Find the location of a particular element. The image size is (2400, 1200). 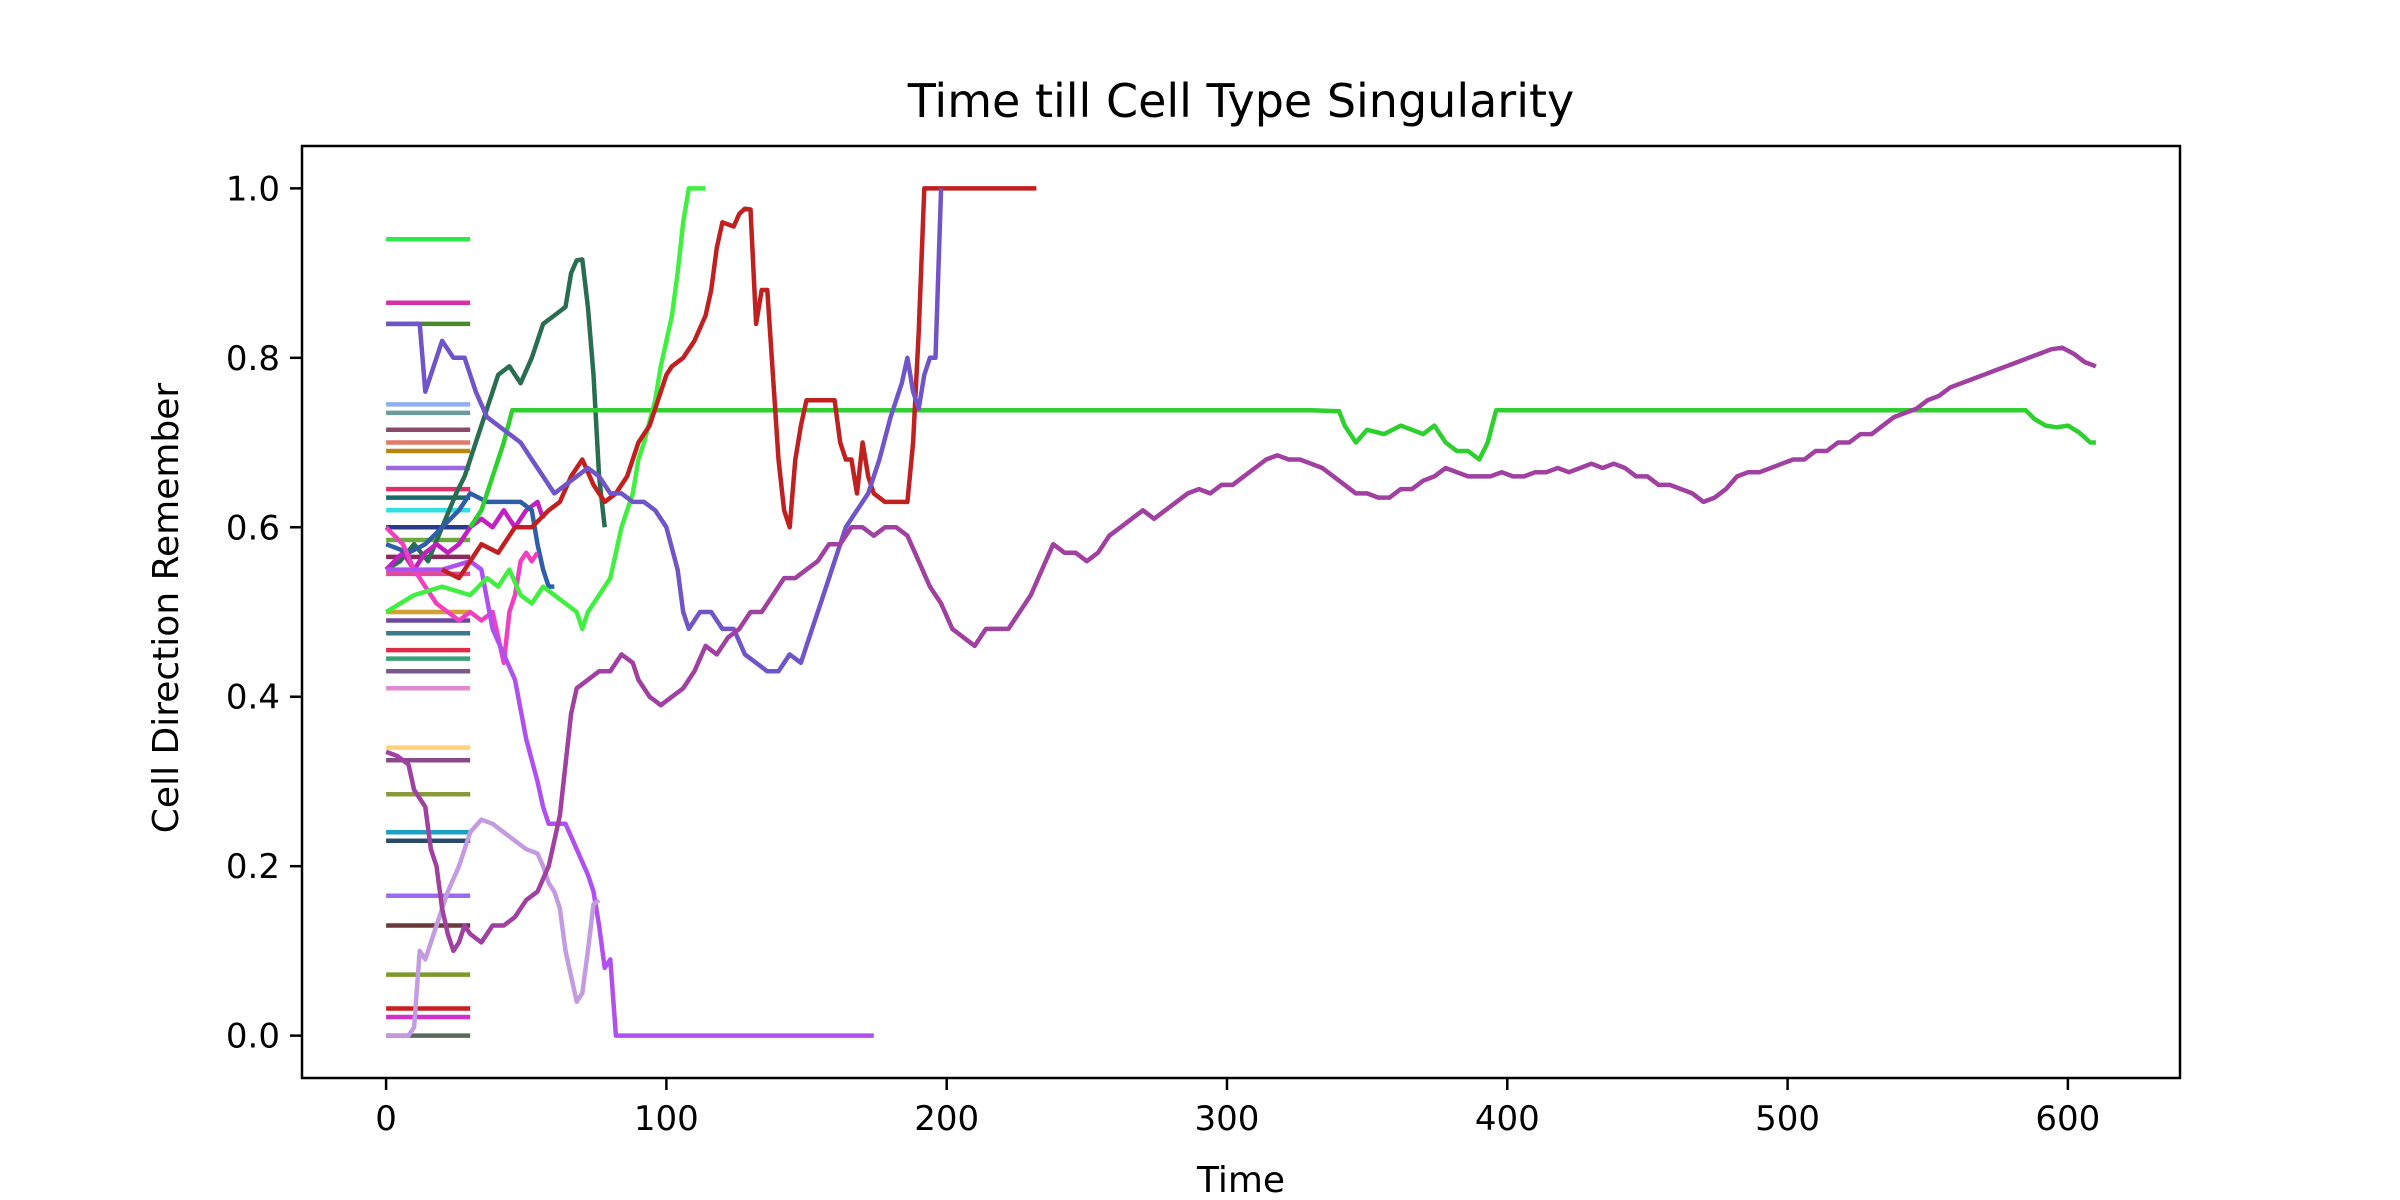

x-tick-label: 300 is located at coordinates (1227, 1119).